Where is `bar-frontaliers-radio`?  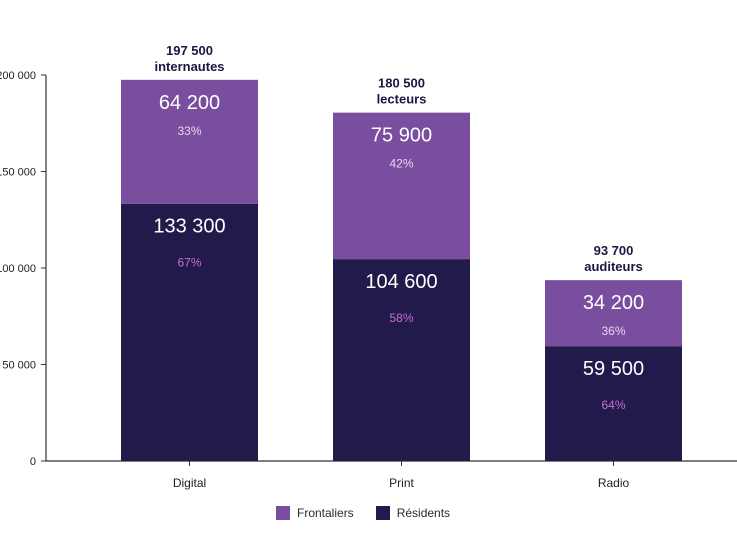
bar-frontaliers-radio is located at coordinates (613, 313).